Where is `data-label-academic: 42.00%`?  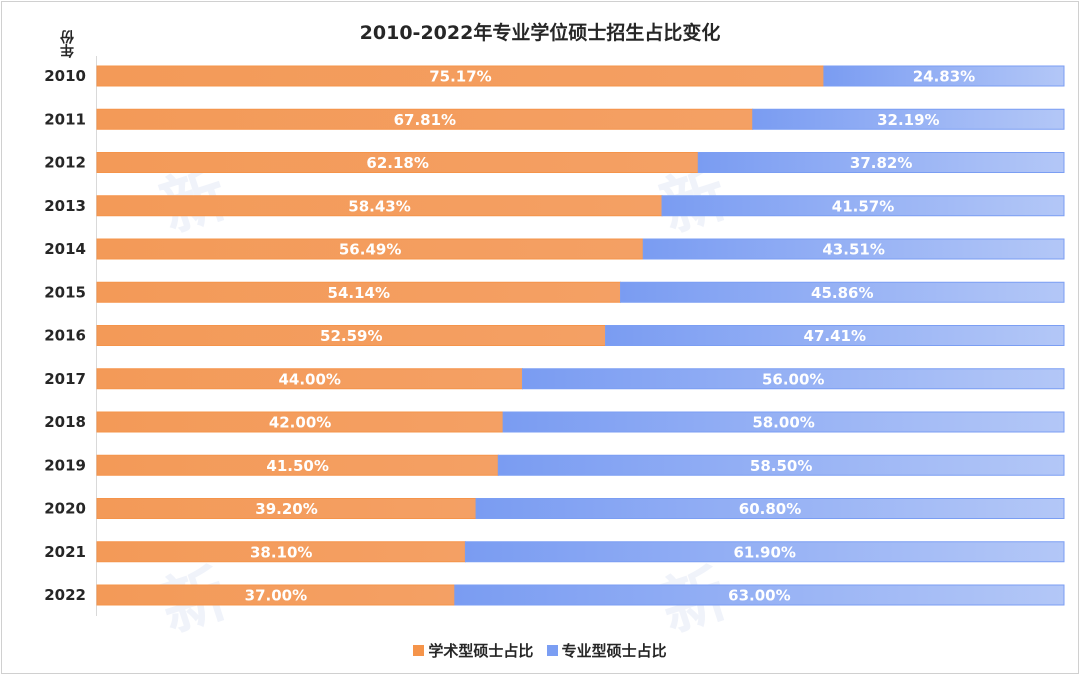
data-label-academic: 42.00% is located at coordinates (300, 423).